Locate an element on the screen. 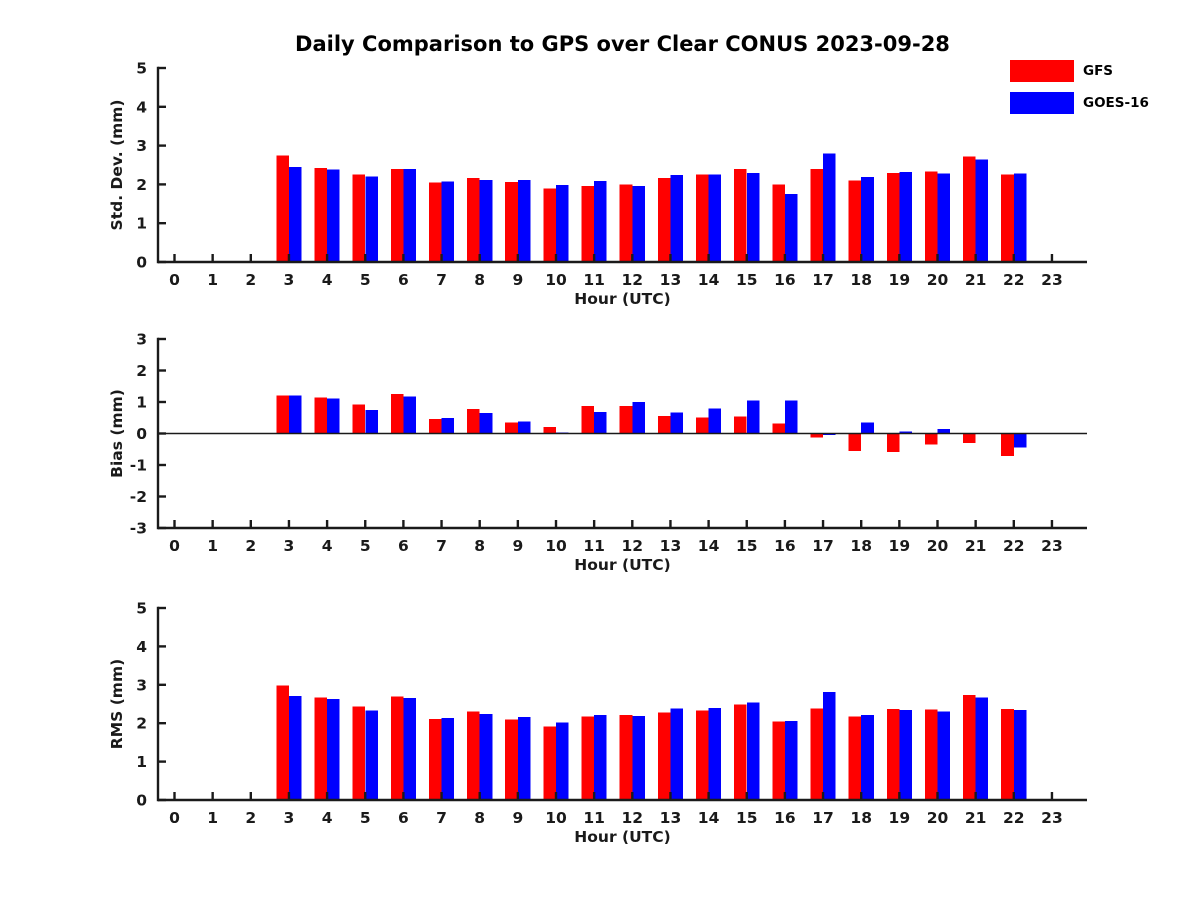  bar-gfs-h11 is located at coordinates (588, 224).